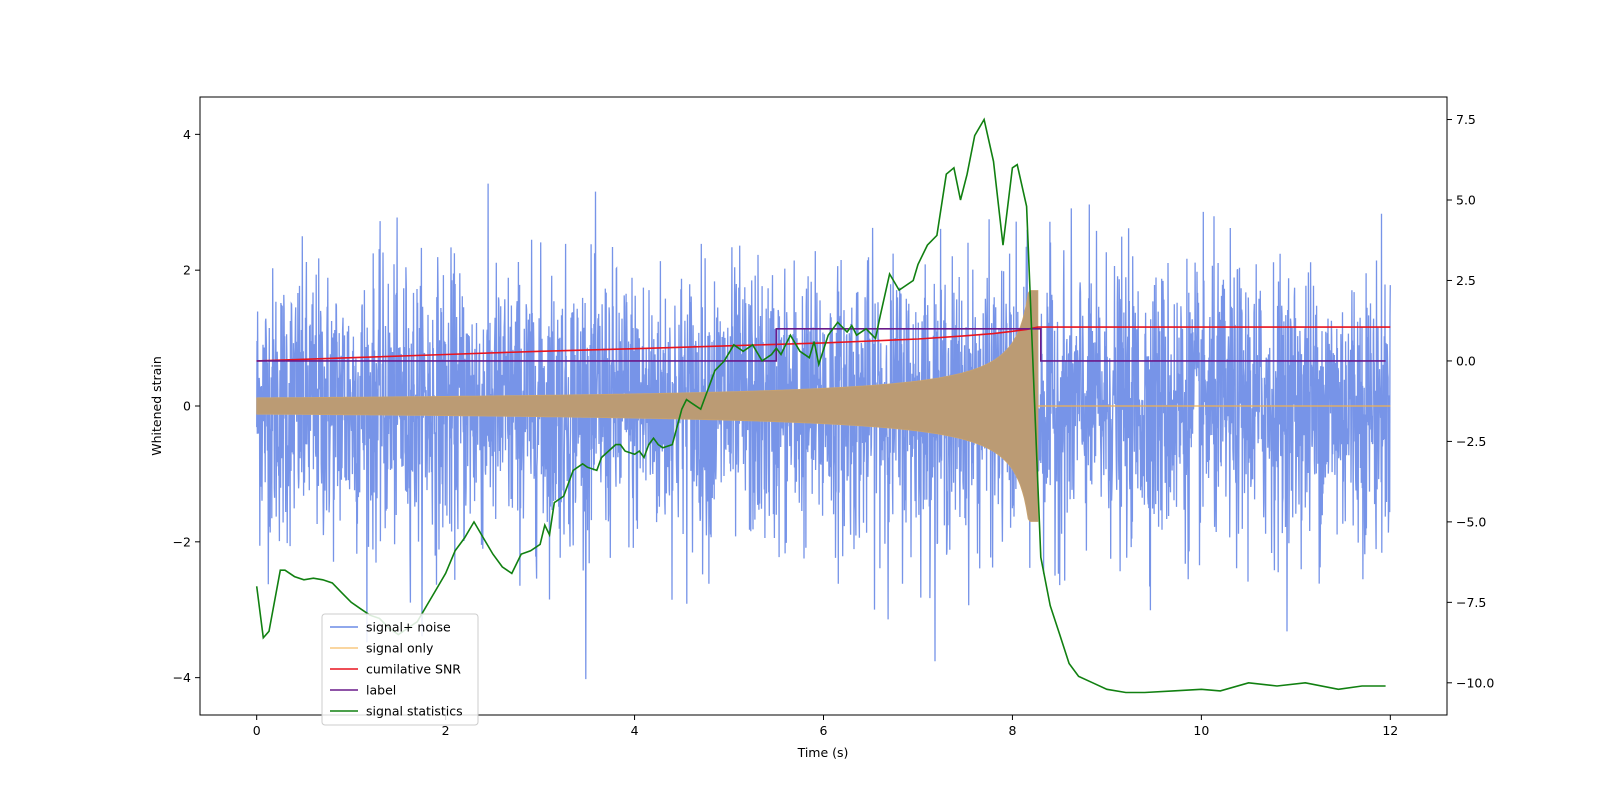  I want to click on x-tick-label: 8, so click(1012, 730).